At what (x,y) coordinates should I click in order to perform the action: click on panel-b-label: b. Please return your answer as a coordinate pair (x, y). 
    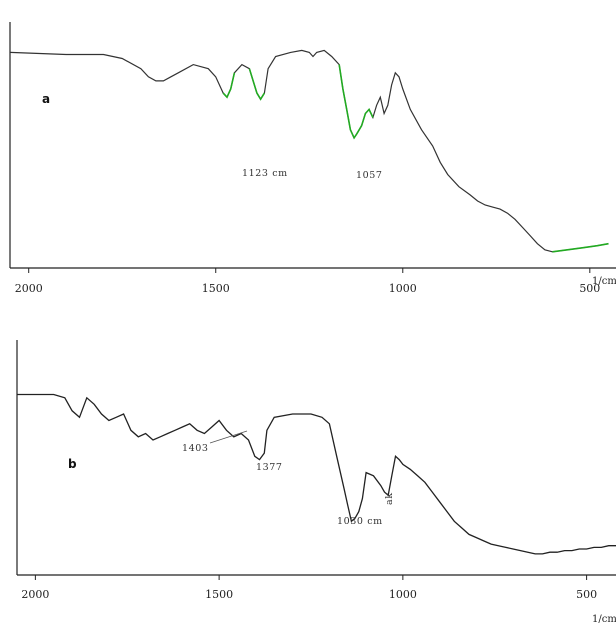
    Looking at the image, I should click on (72, 464).